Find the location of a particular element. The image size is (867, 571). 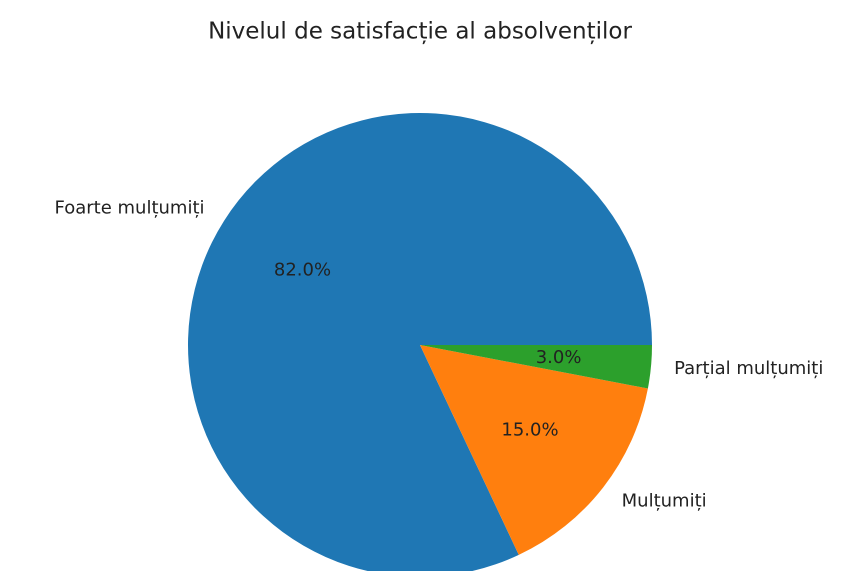

slice-label: Foarte mulțumiți is located at coordinates (130, 207).